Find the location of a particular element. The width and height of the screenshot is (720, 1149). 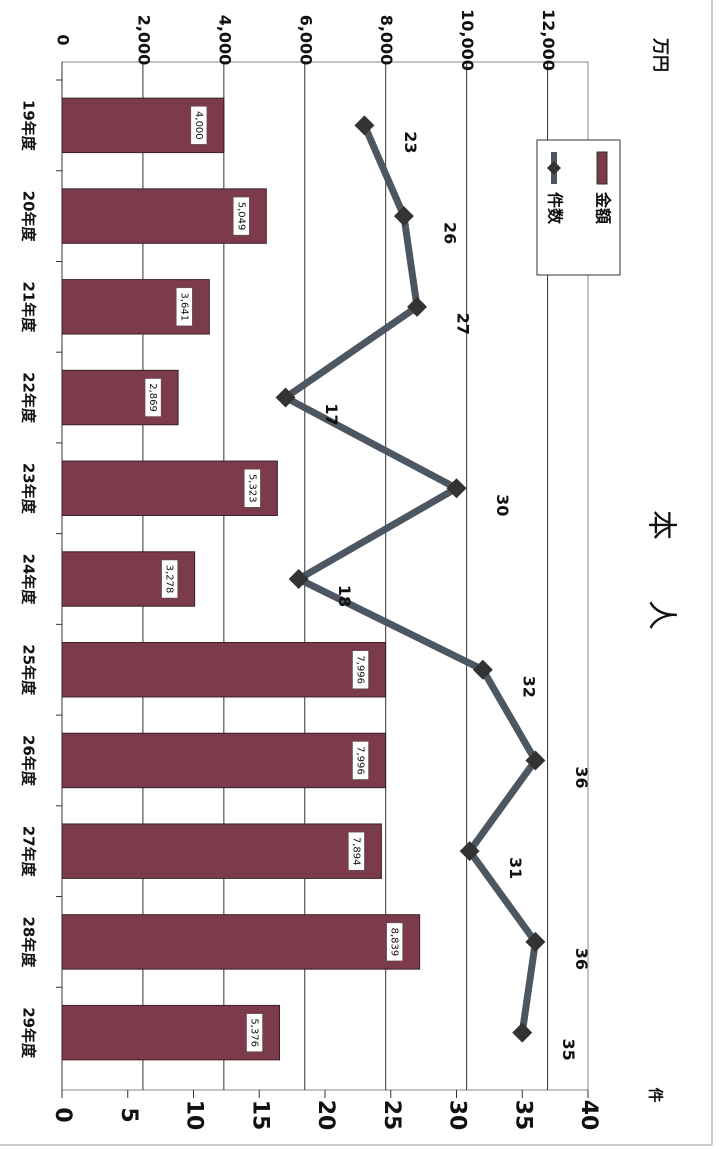

x-tick-label: 23年度 is located at coordinates (29, 489).